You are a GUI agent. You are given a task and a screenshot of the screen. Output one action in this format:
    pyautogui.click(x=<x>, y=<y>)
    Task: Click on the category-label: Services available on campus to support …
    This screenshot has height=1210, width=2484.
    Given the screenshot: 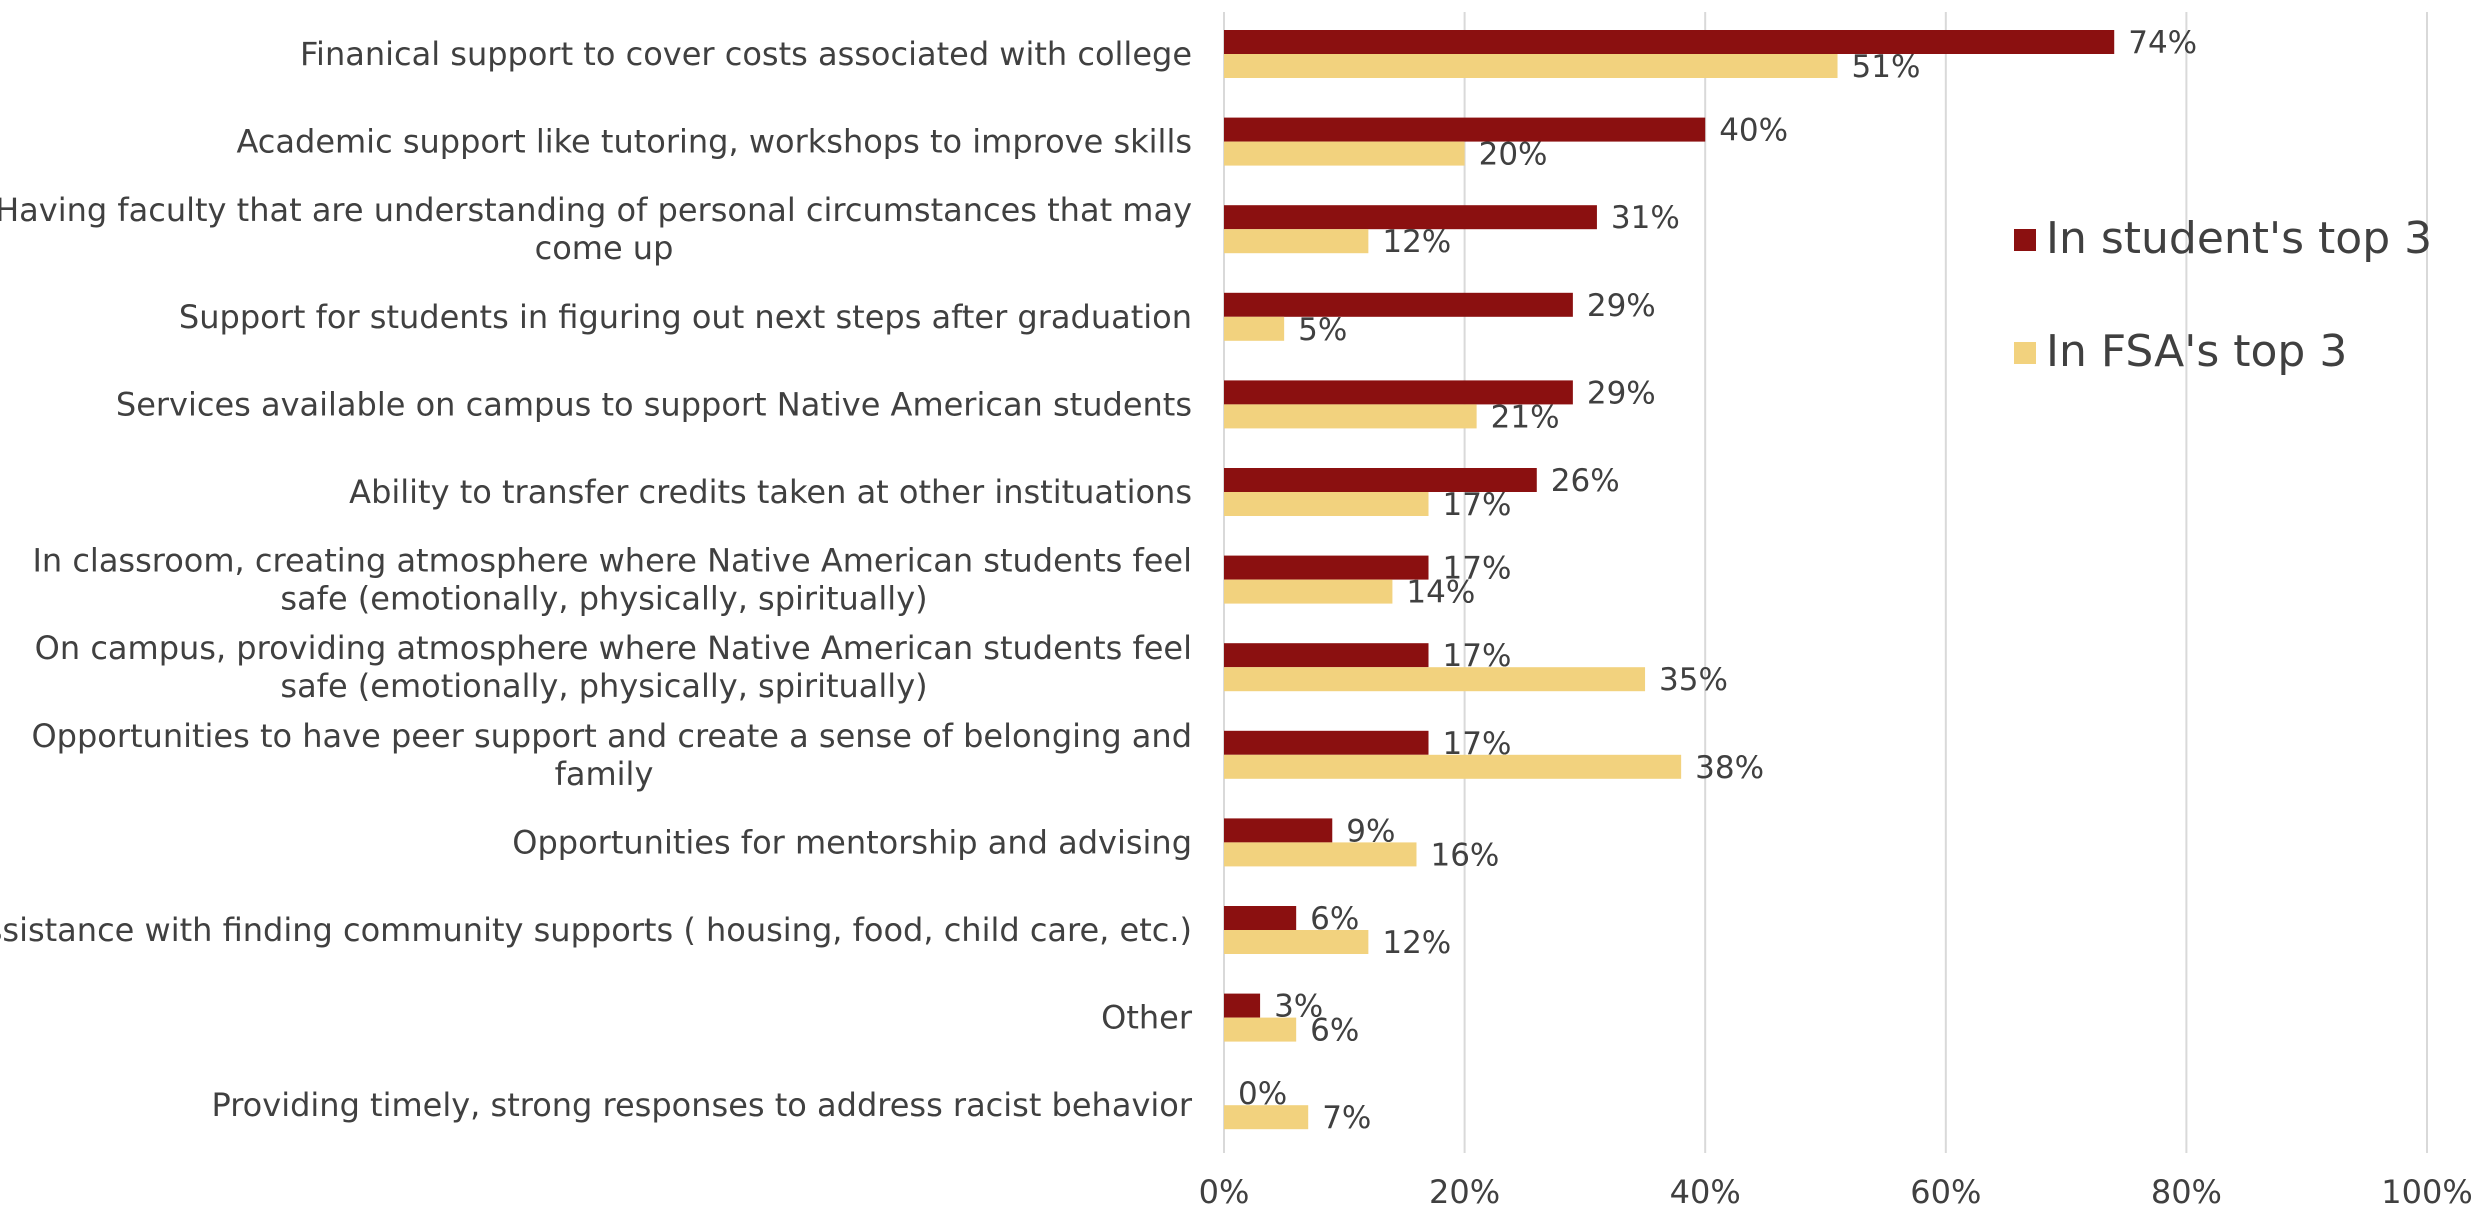 What is the action you would take?
    pyautogui.click(x=654, y=404)
    